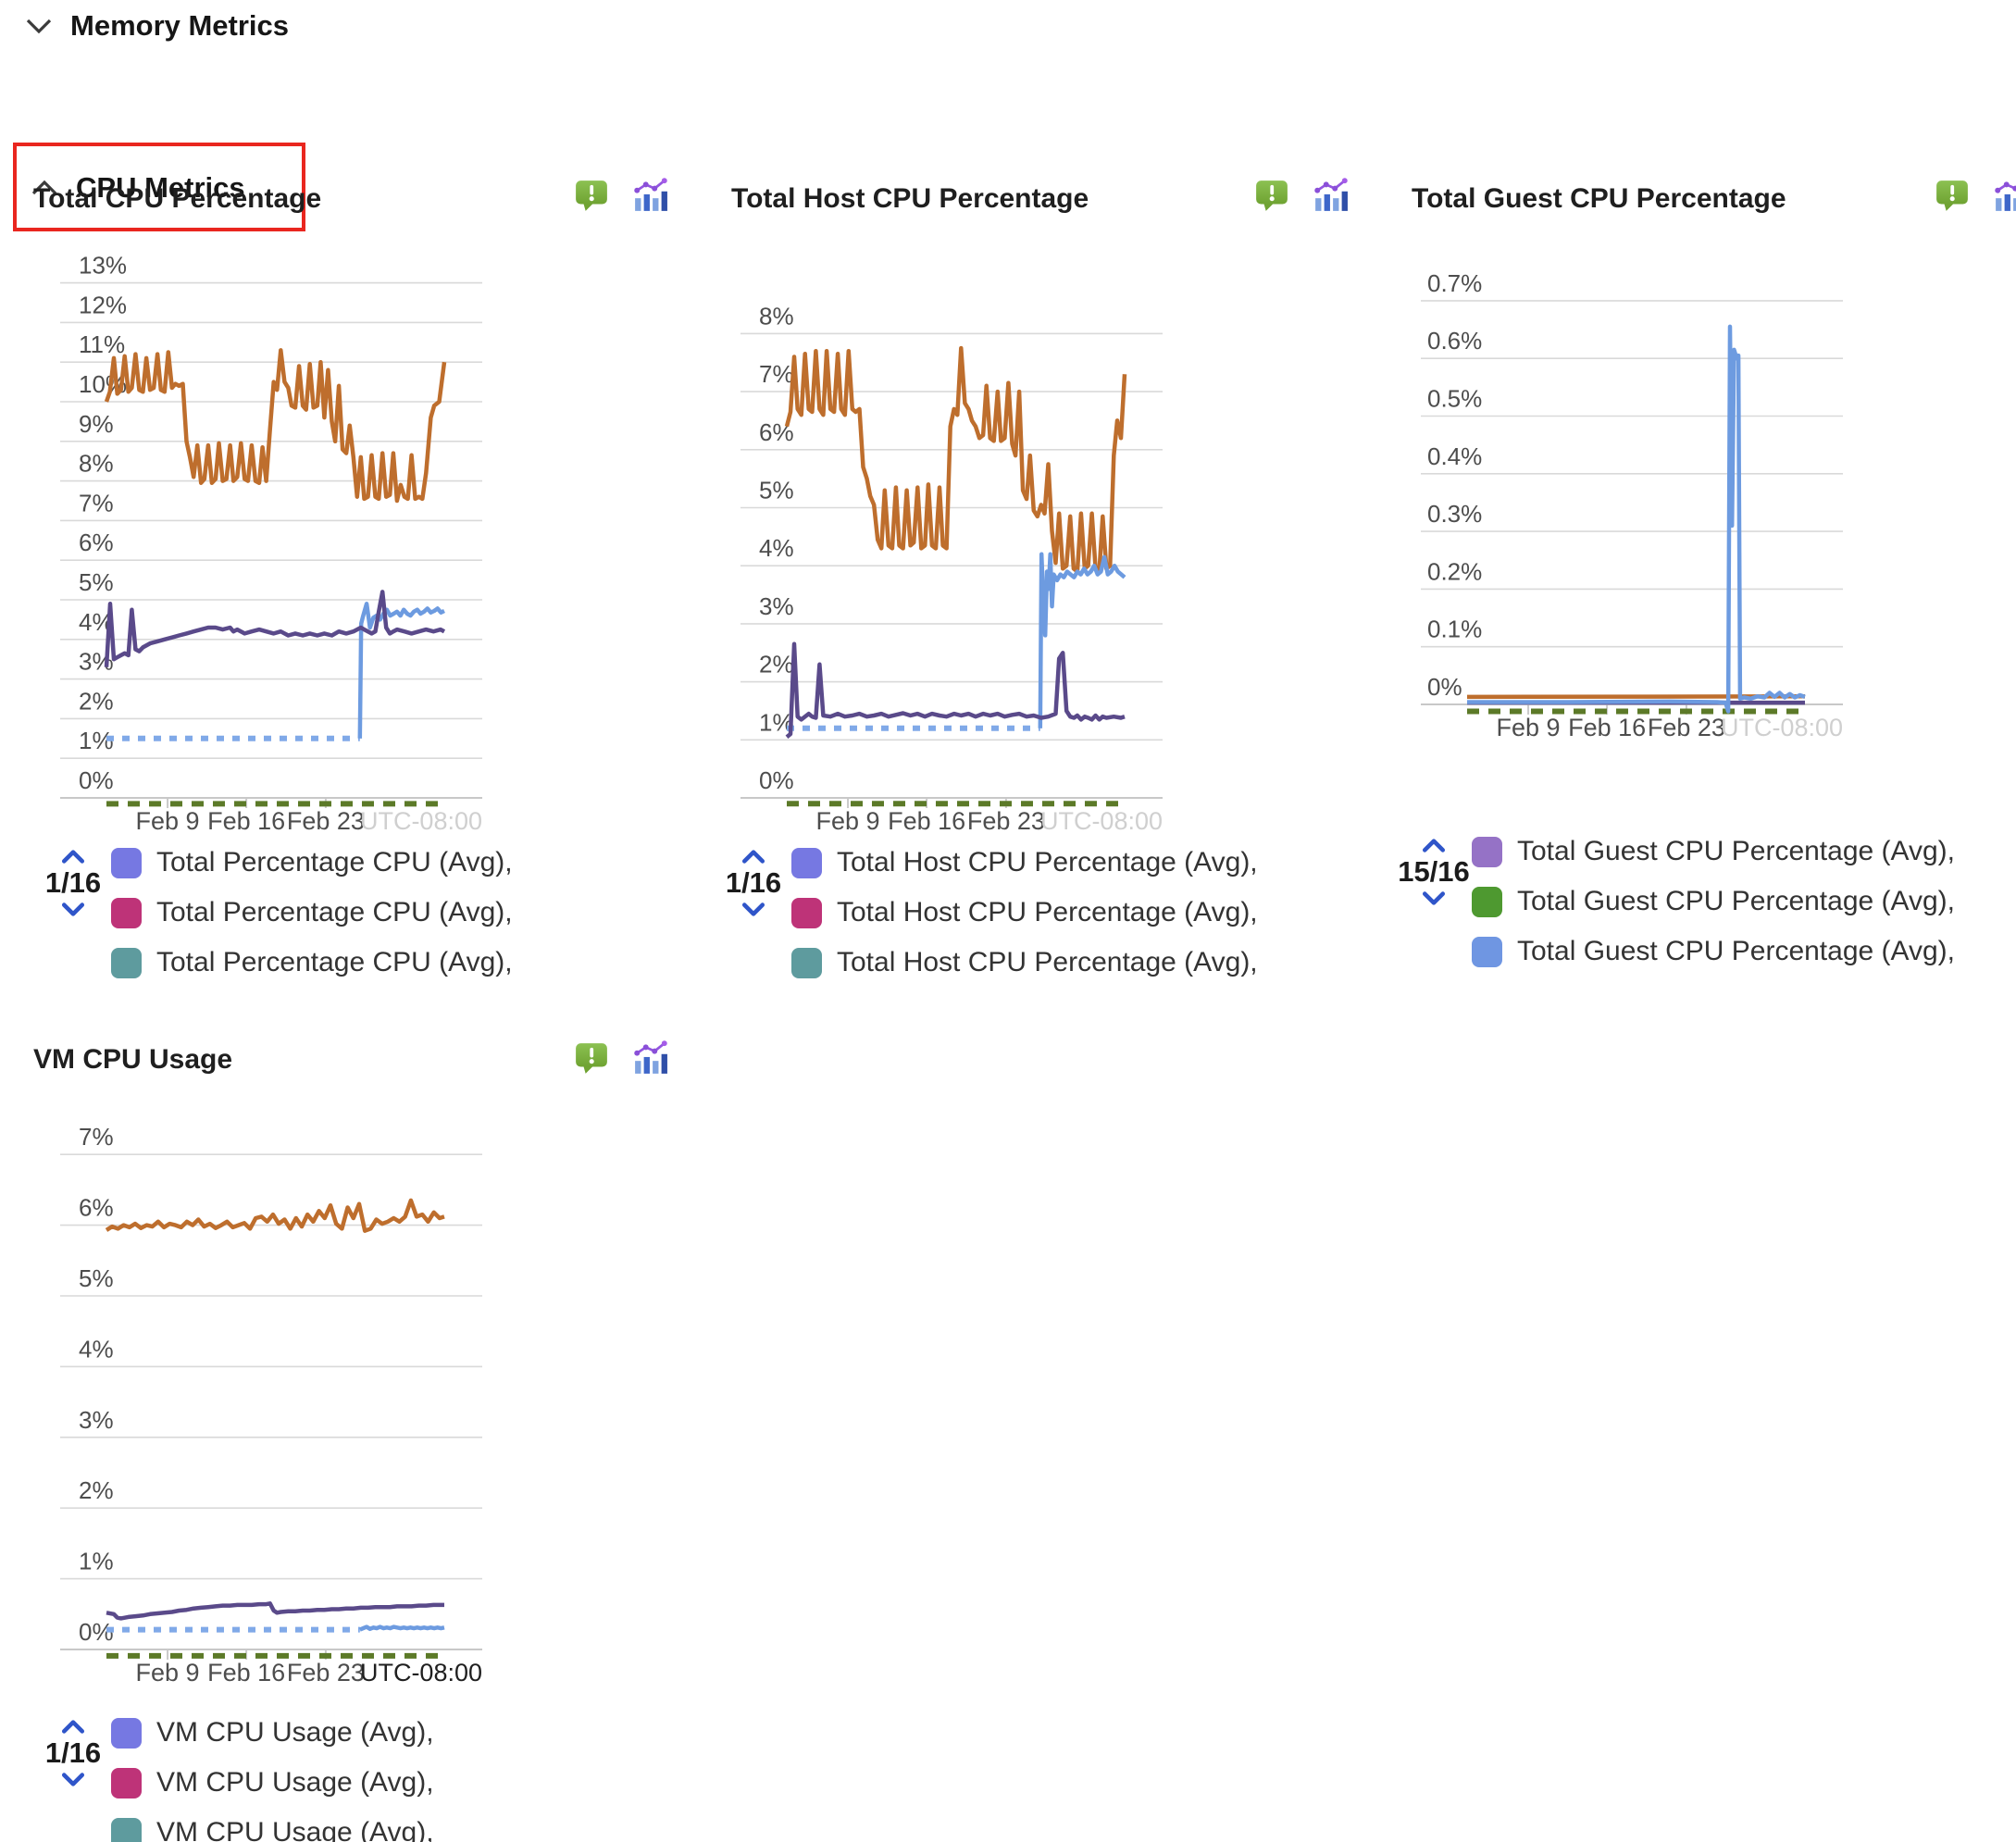  What do you see at coordinates (73, 1752) in the screenshot?
I see `legend-page-count: 1/16` at bounding box center [73, 1752].